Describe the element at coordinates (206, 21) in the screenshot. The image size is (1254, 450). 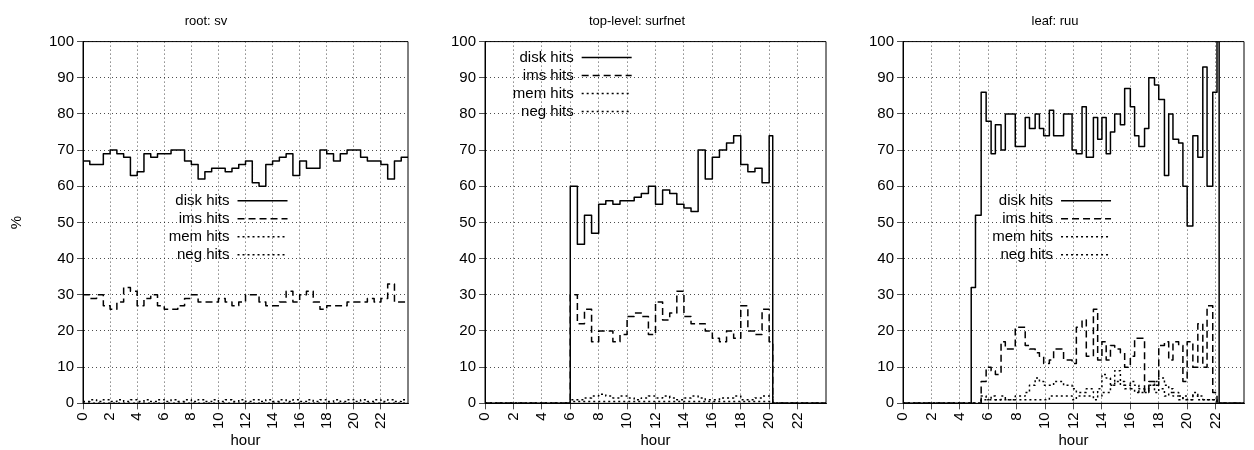
I see `chart-title: root: sv` at that location.